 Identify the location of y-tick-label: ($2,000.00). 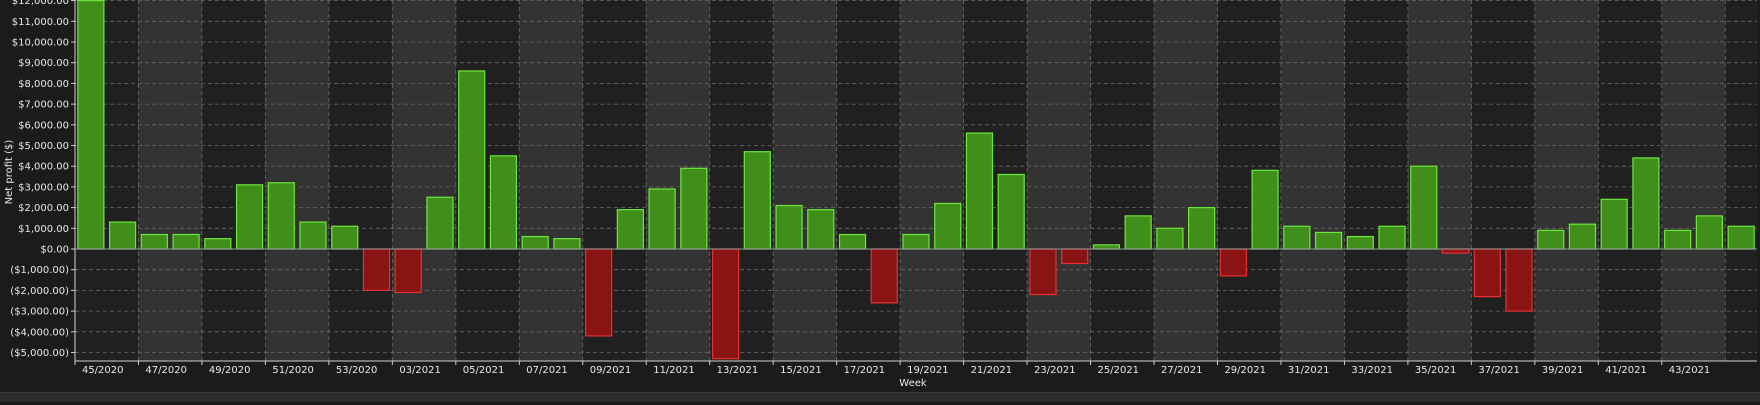
(39, 291).